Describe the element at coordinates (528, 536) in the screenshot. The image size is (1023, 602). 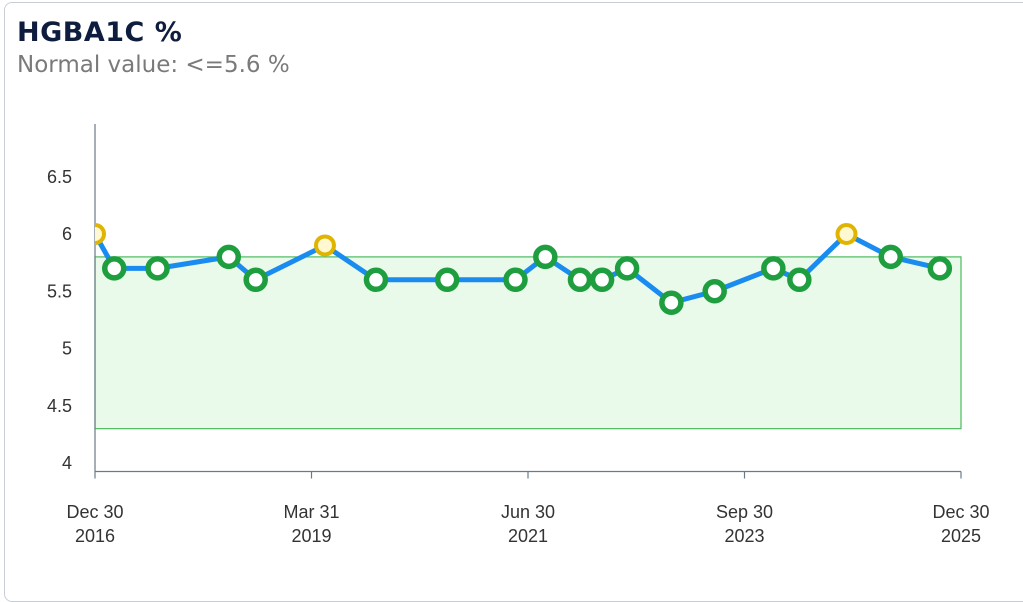
I see `x-tick-label-year: 2021` at that location.